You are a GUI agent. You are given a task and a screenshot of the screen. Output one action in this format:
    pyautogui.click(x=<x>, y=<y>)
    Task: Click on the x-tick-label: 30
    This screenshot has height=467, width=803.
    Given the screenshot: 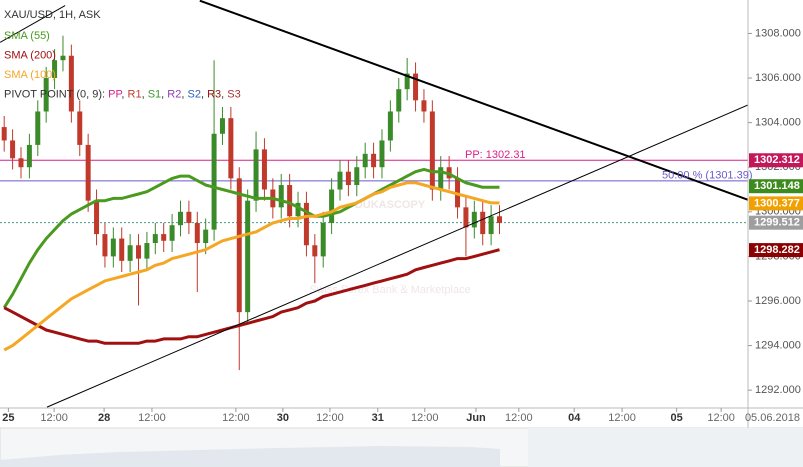 What is the action you would take?
    pyautogui.click(x=283, y=418)
    